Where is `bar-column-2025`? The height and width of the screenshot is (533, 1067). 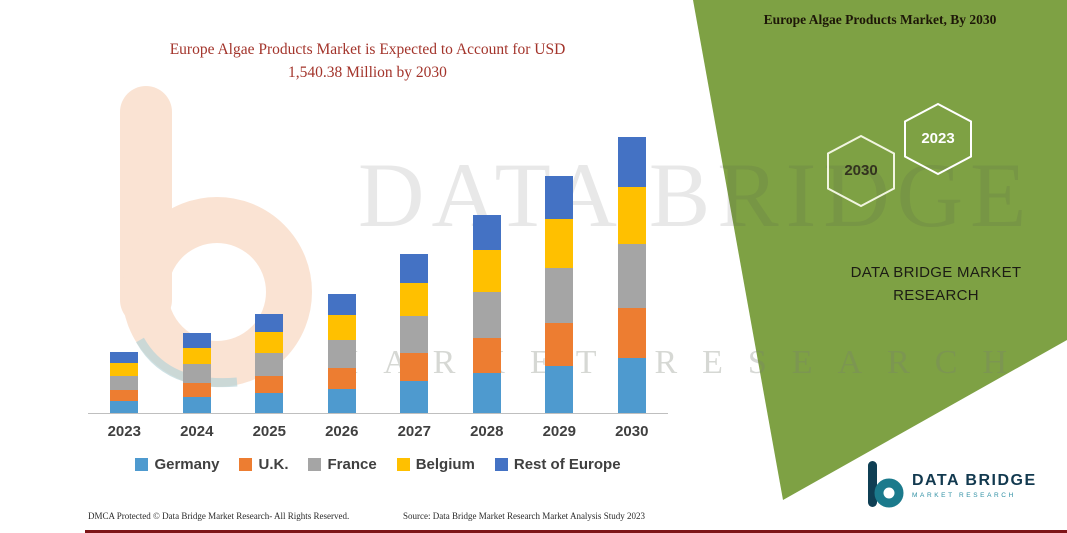
bar-column-2025 is located at coordinates (269, 273).